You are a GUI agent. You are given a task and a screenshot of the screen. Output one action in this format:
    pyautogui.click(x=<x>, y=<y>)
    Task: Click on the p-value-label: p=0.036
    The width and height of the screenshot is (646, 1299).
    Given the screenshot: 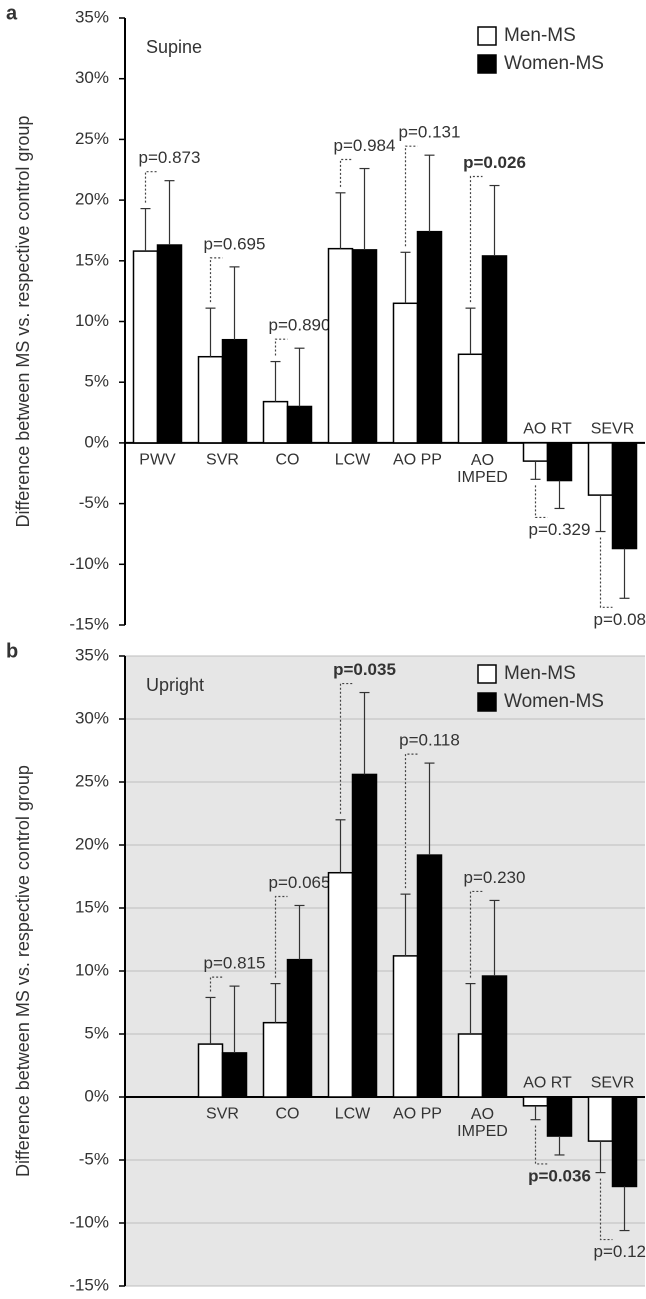 What is the action you would take?
    pyautogui.click(x=559, y=1175)
    